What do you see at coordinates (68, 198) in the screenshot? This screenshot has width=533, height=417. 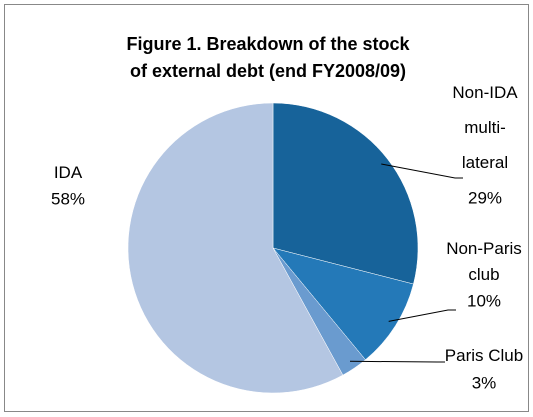 I see `slice-value-label: 58%` at bounding box center [68, 198].